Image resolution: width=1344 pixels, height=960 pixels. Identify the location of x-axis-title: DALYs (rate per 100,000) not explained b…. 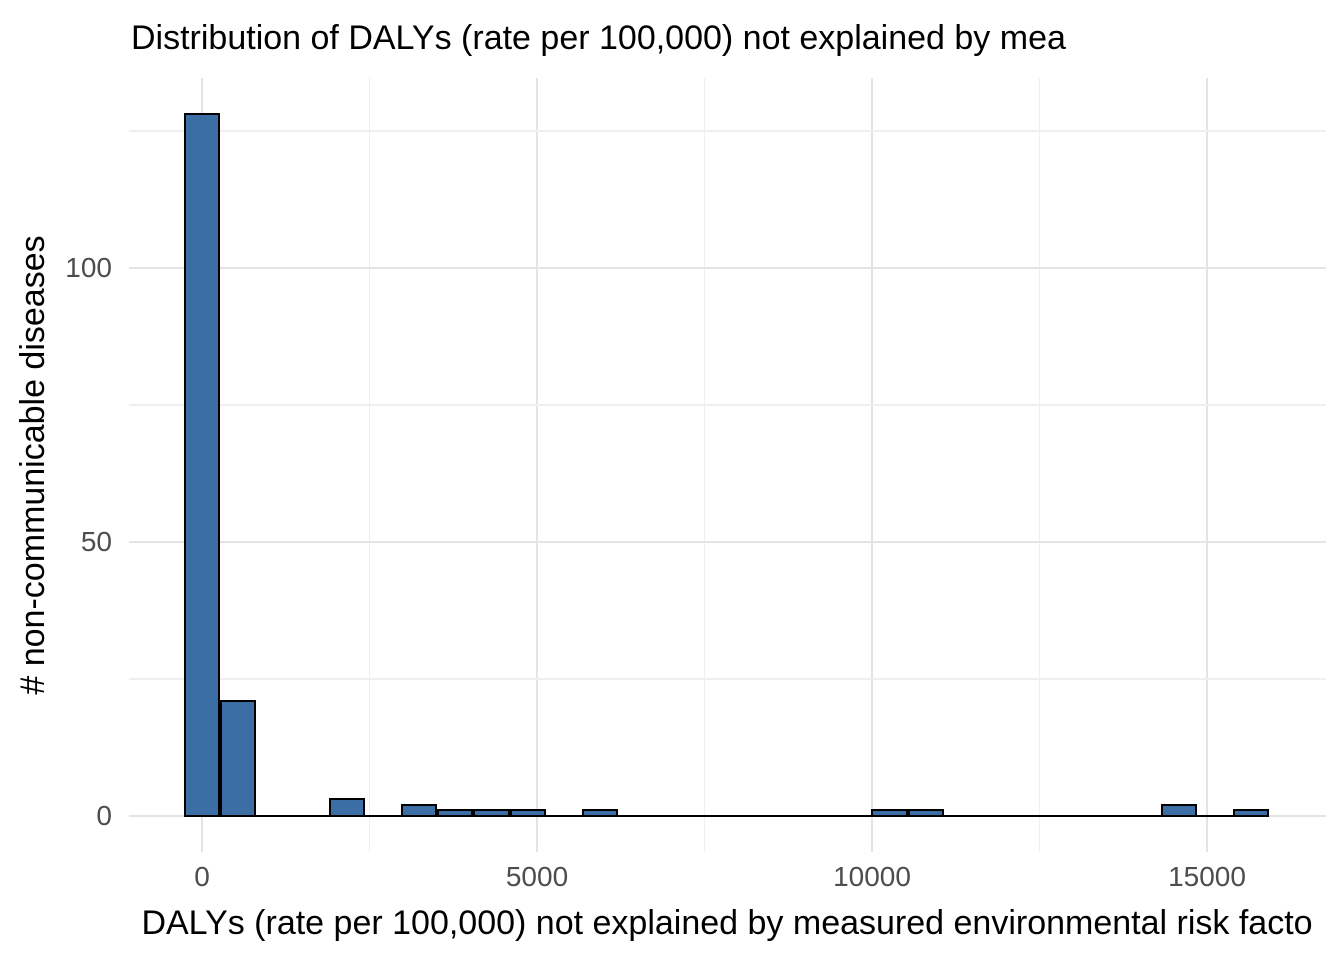
(727, 923).